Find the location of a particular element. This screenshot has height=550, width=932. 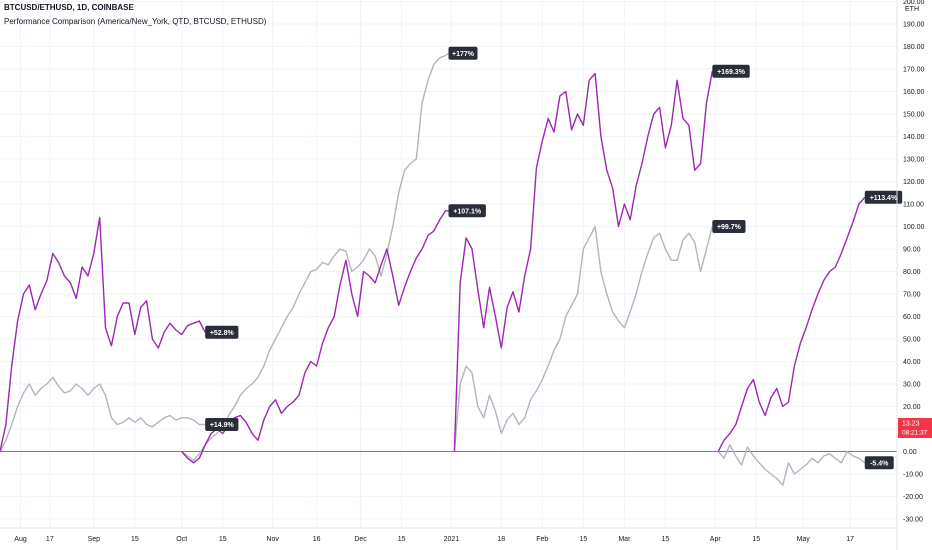

btcusd-perf-label: +52.8% is located at coordinates (222, 332).